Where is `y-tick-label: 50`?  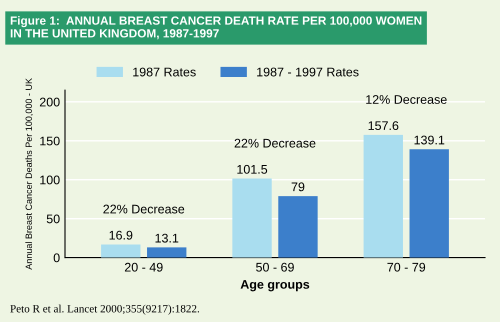
y-tick-label: 50 is located at coordinates (53, 219).